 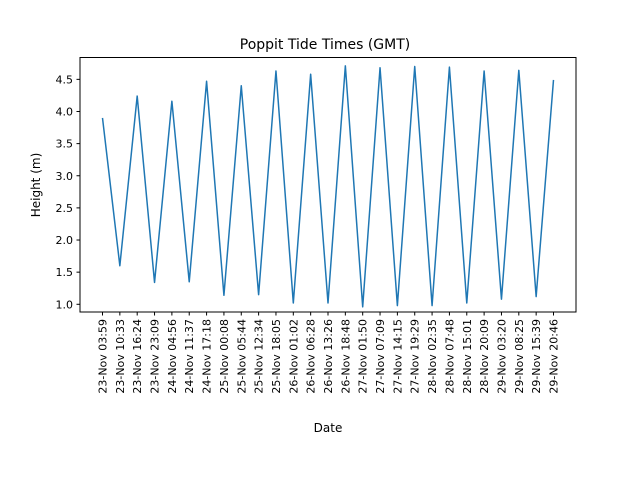 What do you see at coordinates (172, 356) in the screenshot?
I see `x-tick-label: 24-Nov 04:56` at bounding box center [172, 356].